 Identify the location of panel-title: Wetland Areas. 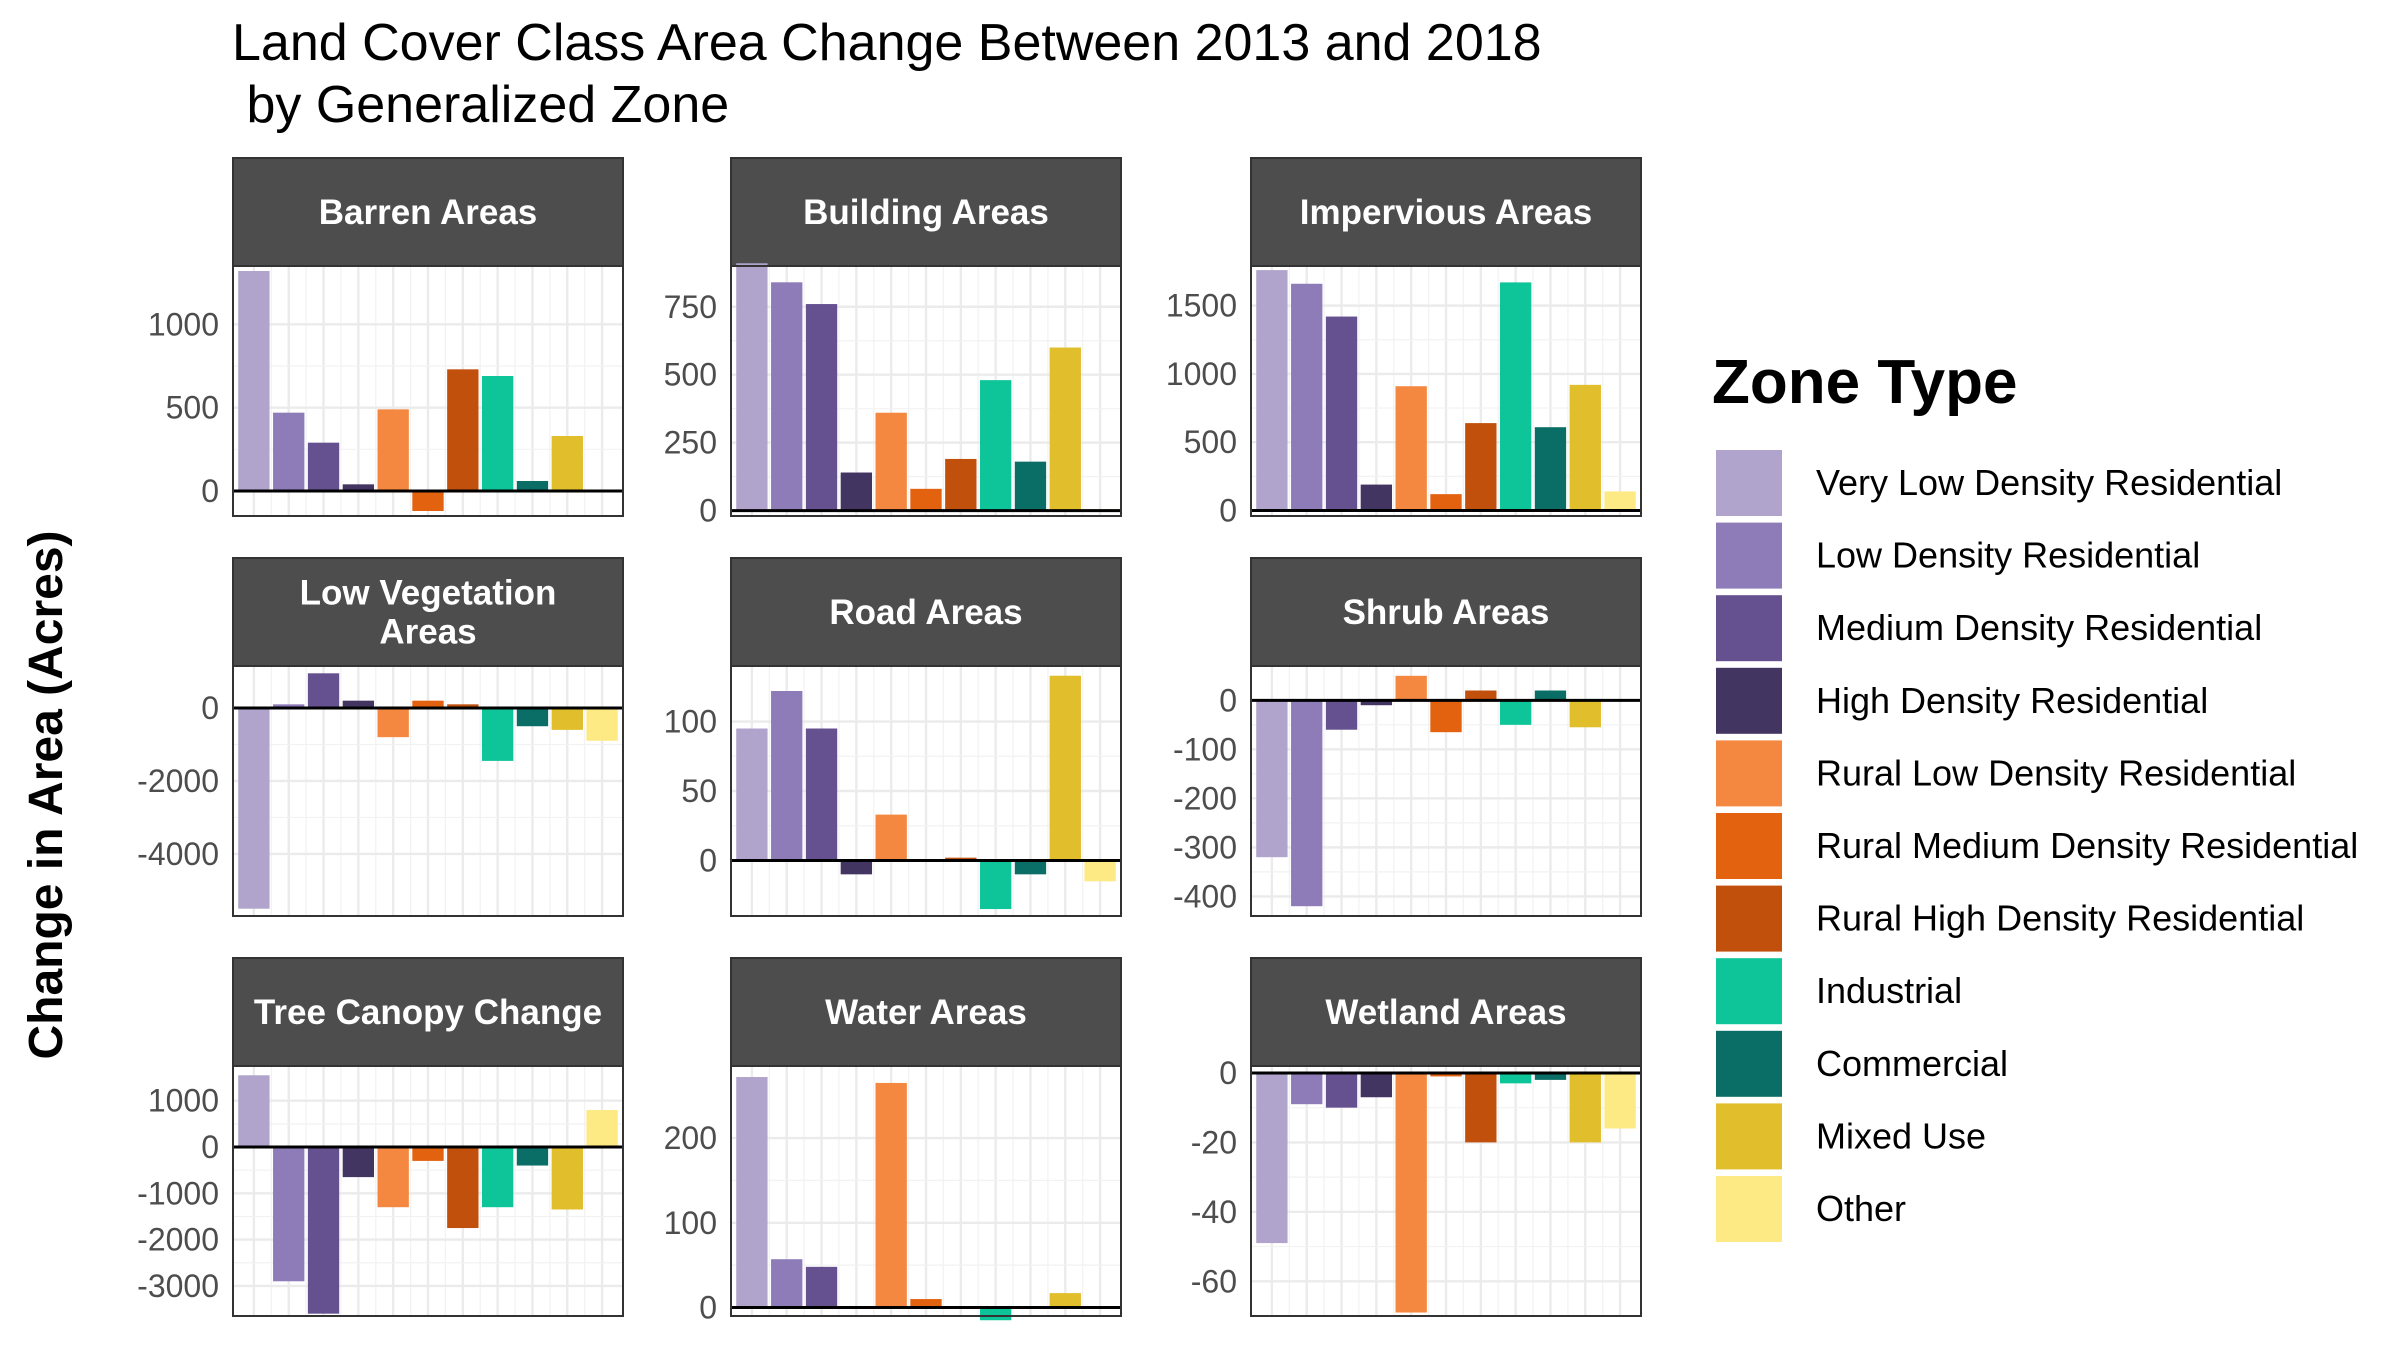
(1445, 1012).